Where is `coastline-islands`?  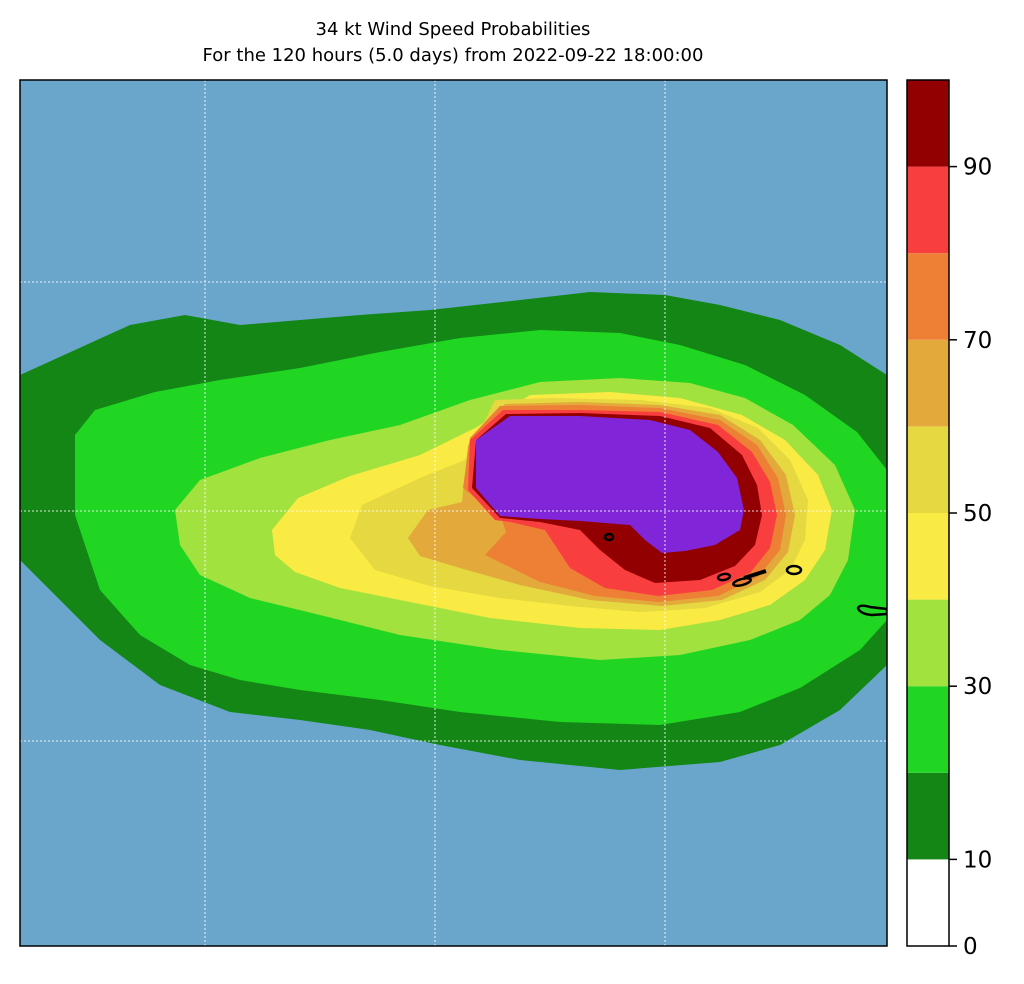
coastline-islands is located at coordinates (745, 574).